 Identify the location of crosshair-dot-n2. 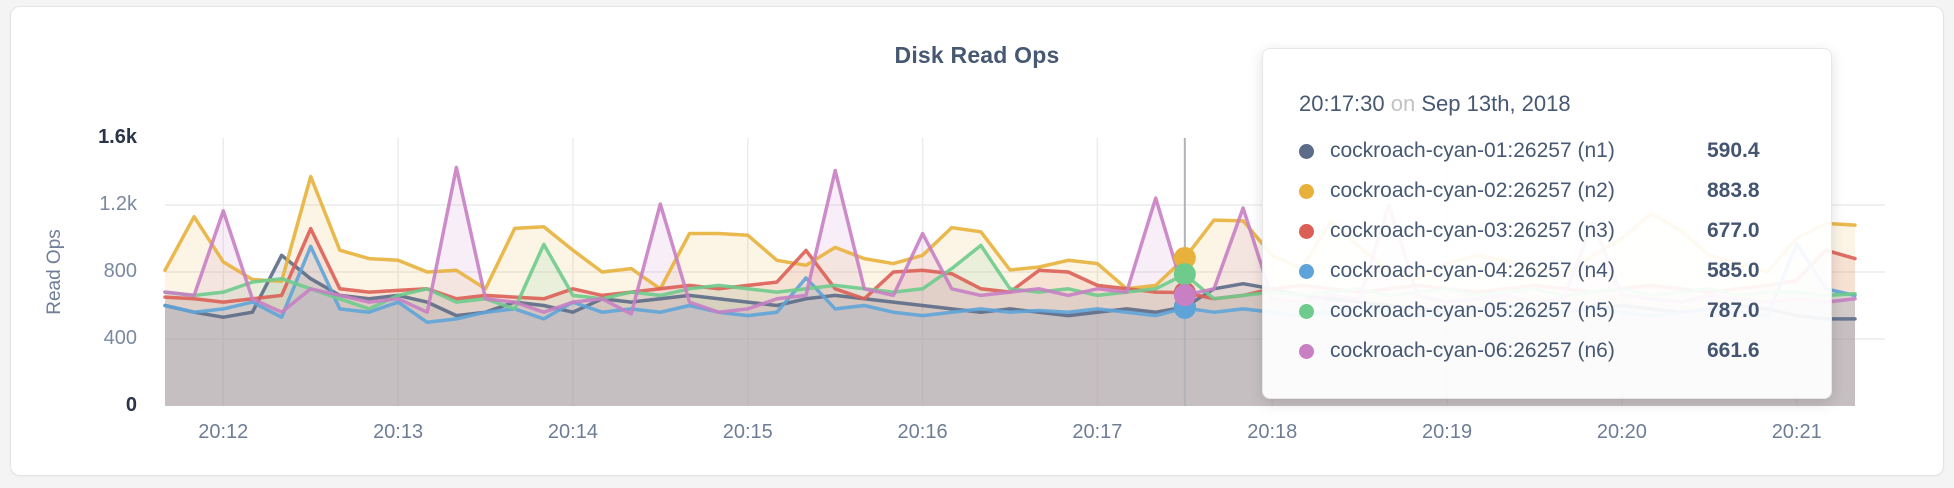
(1184, 257).